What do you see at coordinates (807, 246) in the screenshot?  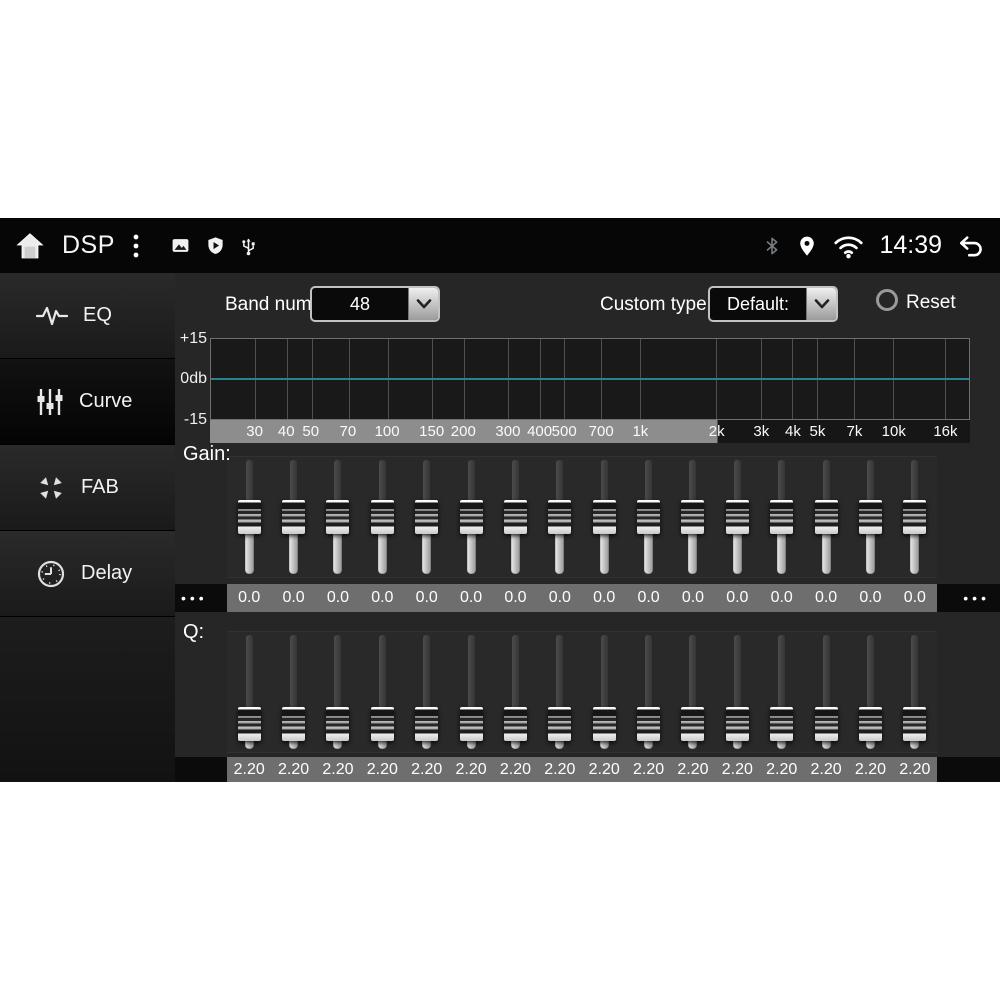 I see `location-icon` at bounding box center [807, 246].